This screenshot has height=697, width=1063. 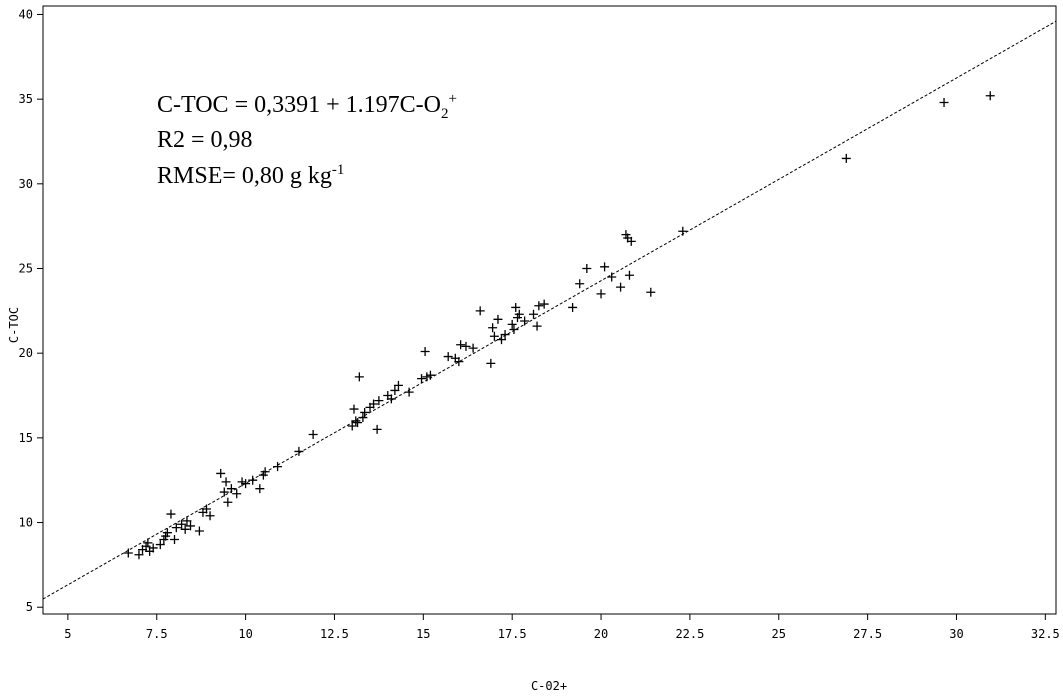 I want to click on x-tick-label: 25, so click(x=779, y=634).